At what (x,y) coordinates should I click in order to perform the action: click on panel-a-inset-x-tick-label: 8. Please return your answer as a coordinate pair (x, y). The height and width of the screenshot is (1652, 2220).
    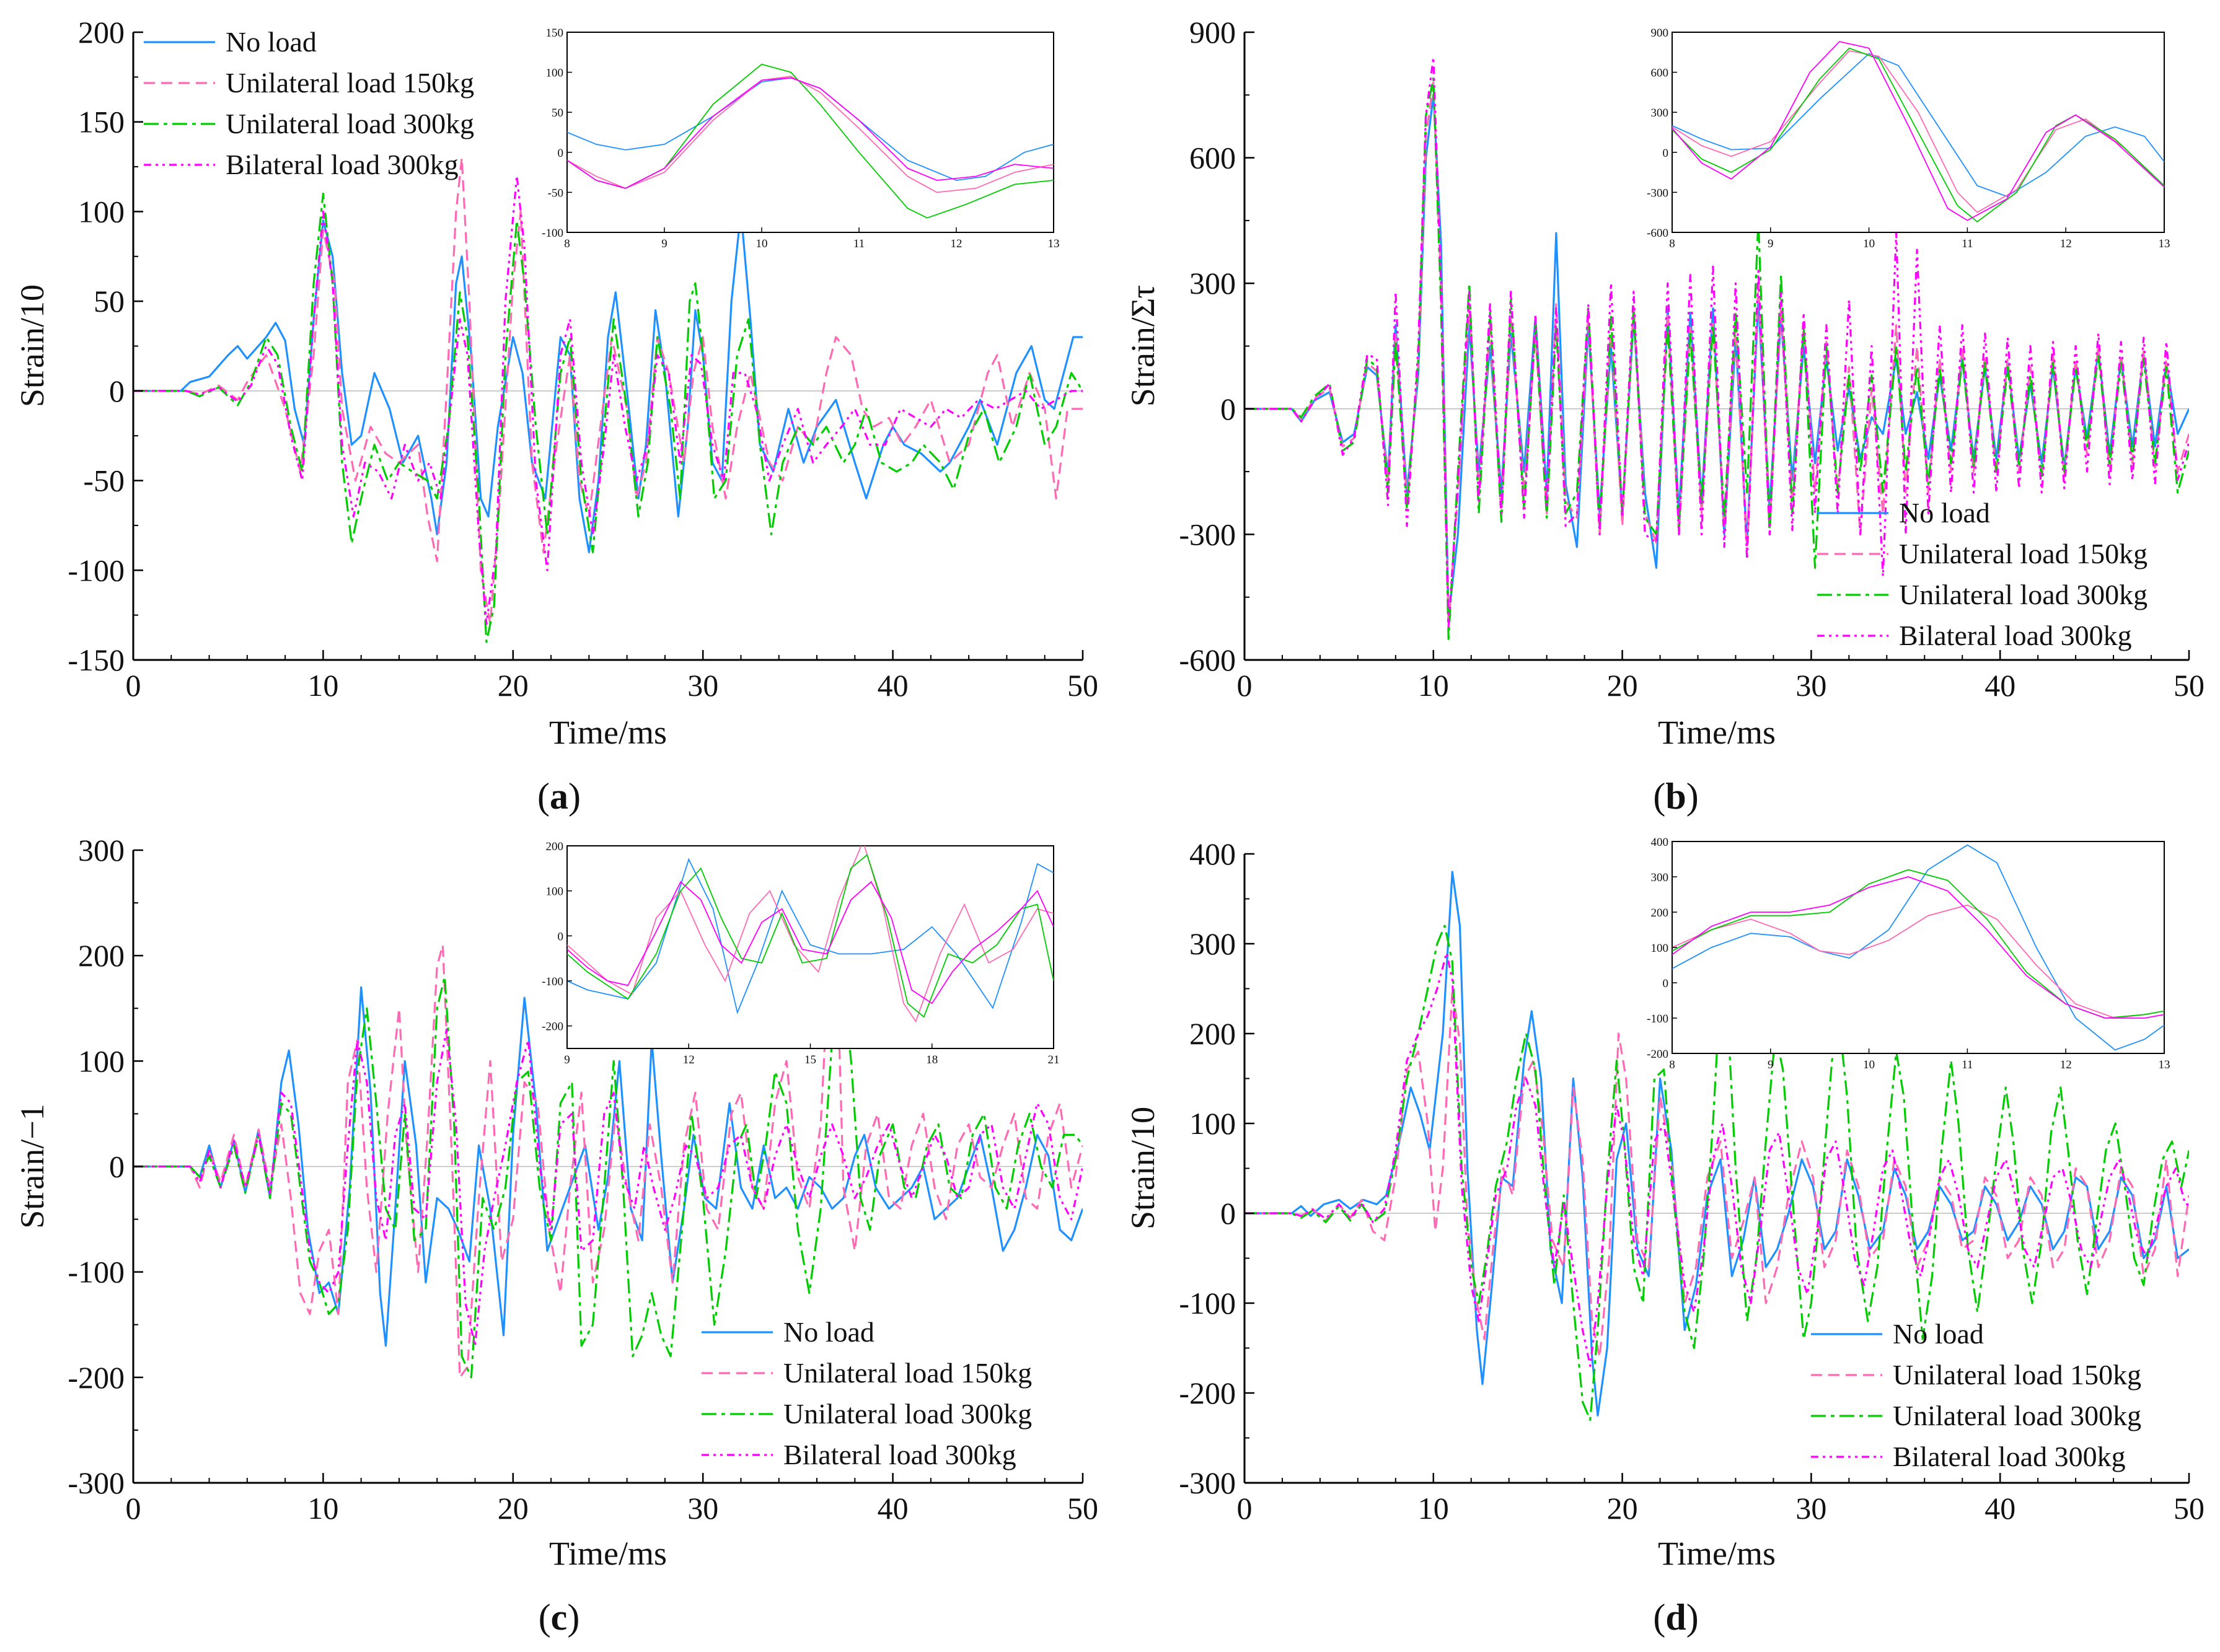
    Looking at the image, I should click on (567, 243).